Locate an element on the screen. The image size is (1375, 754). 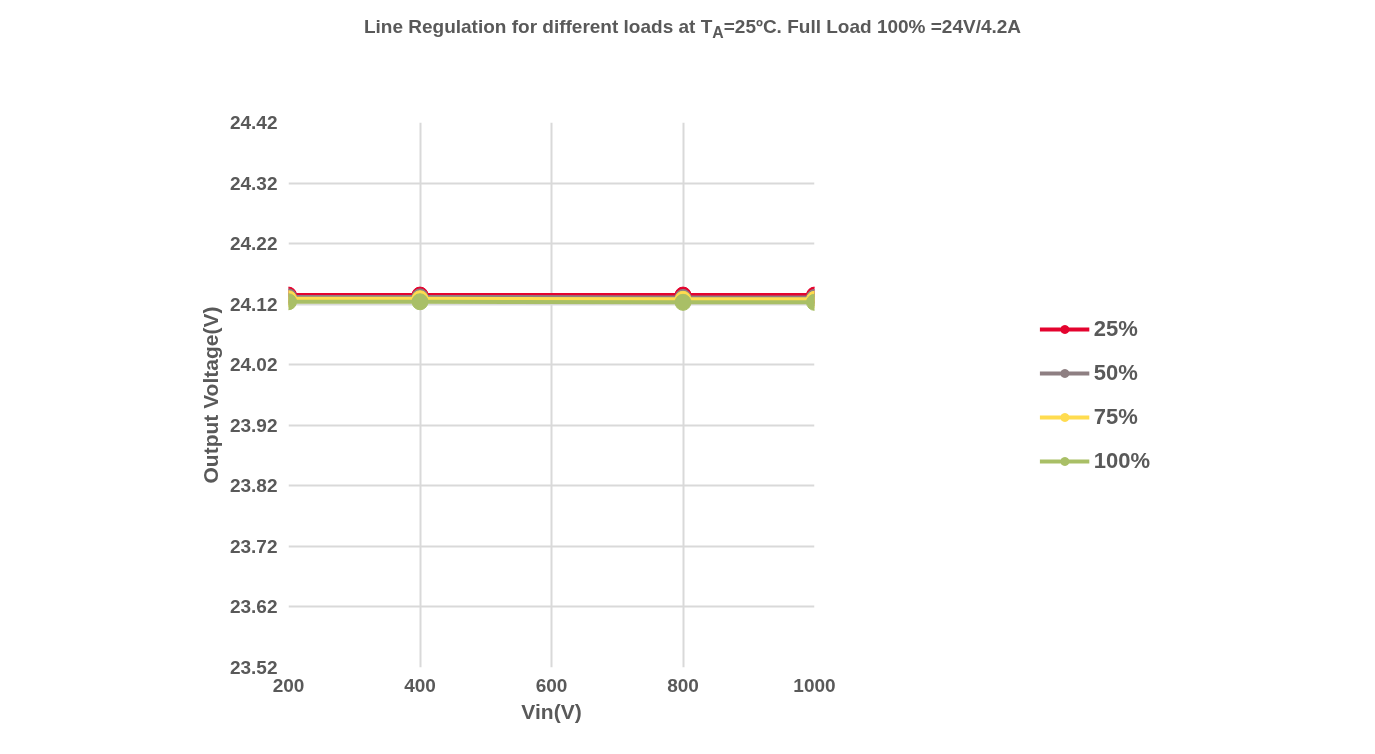
y-tick-label: 23.72 is located at coordinates (253, 546).